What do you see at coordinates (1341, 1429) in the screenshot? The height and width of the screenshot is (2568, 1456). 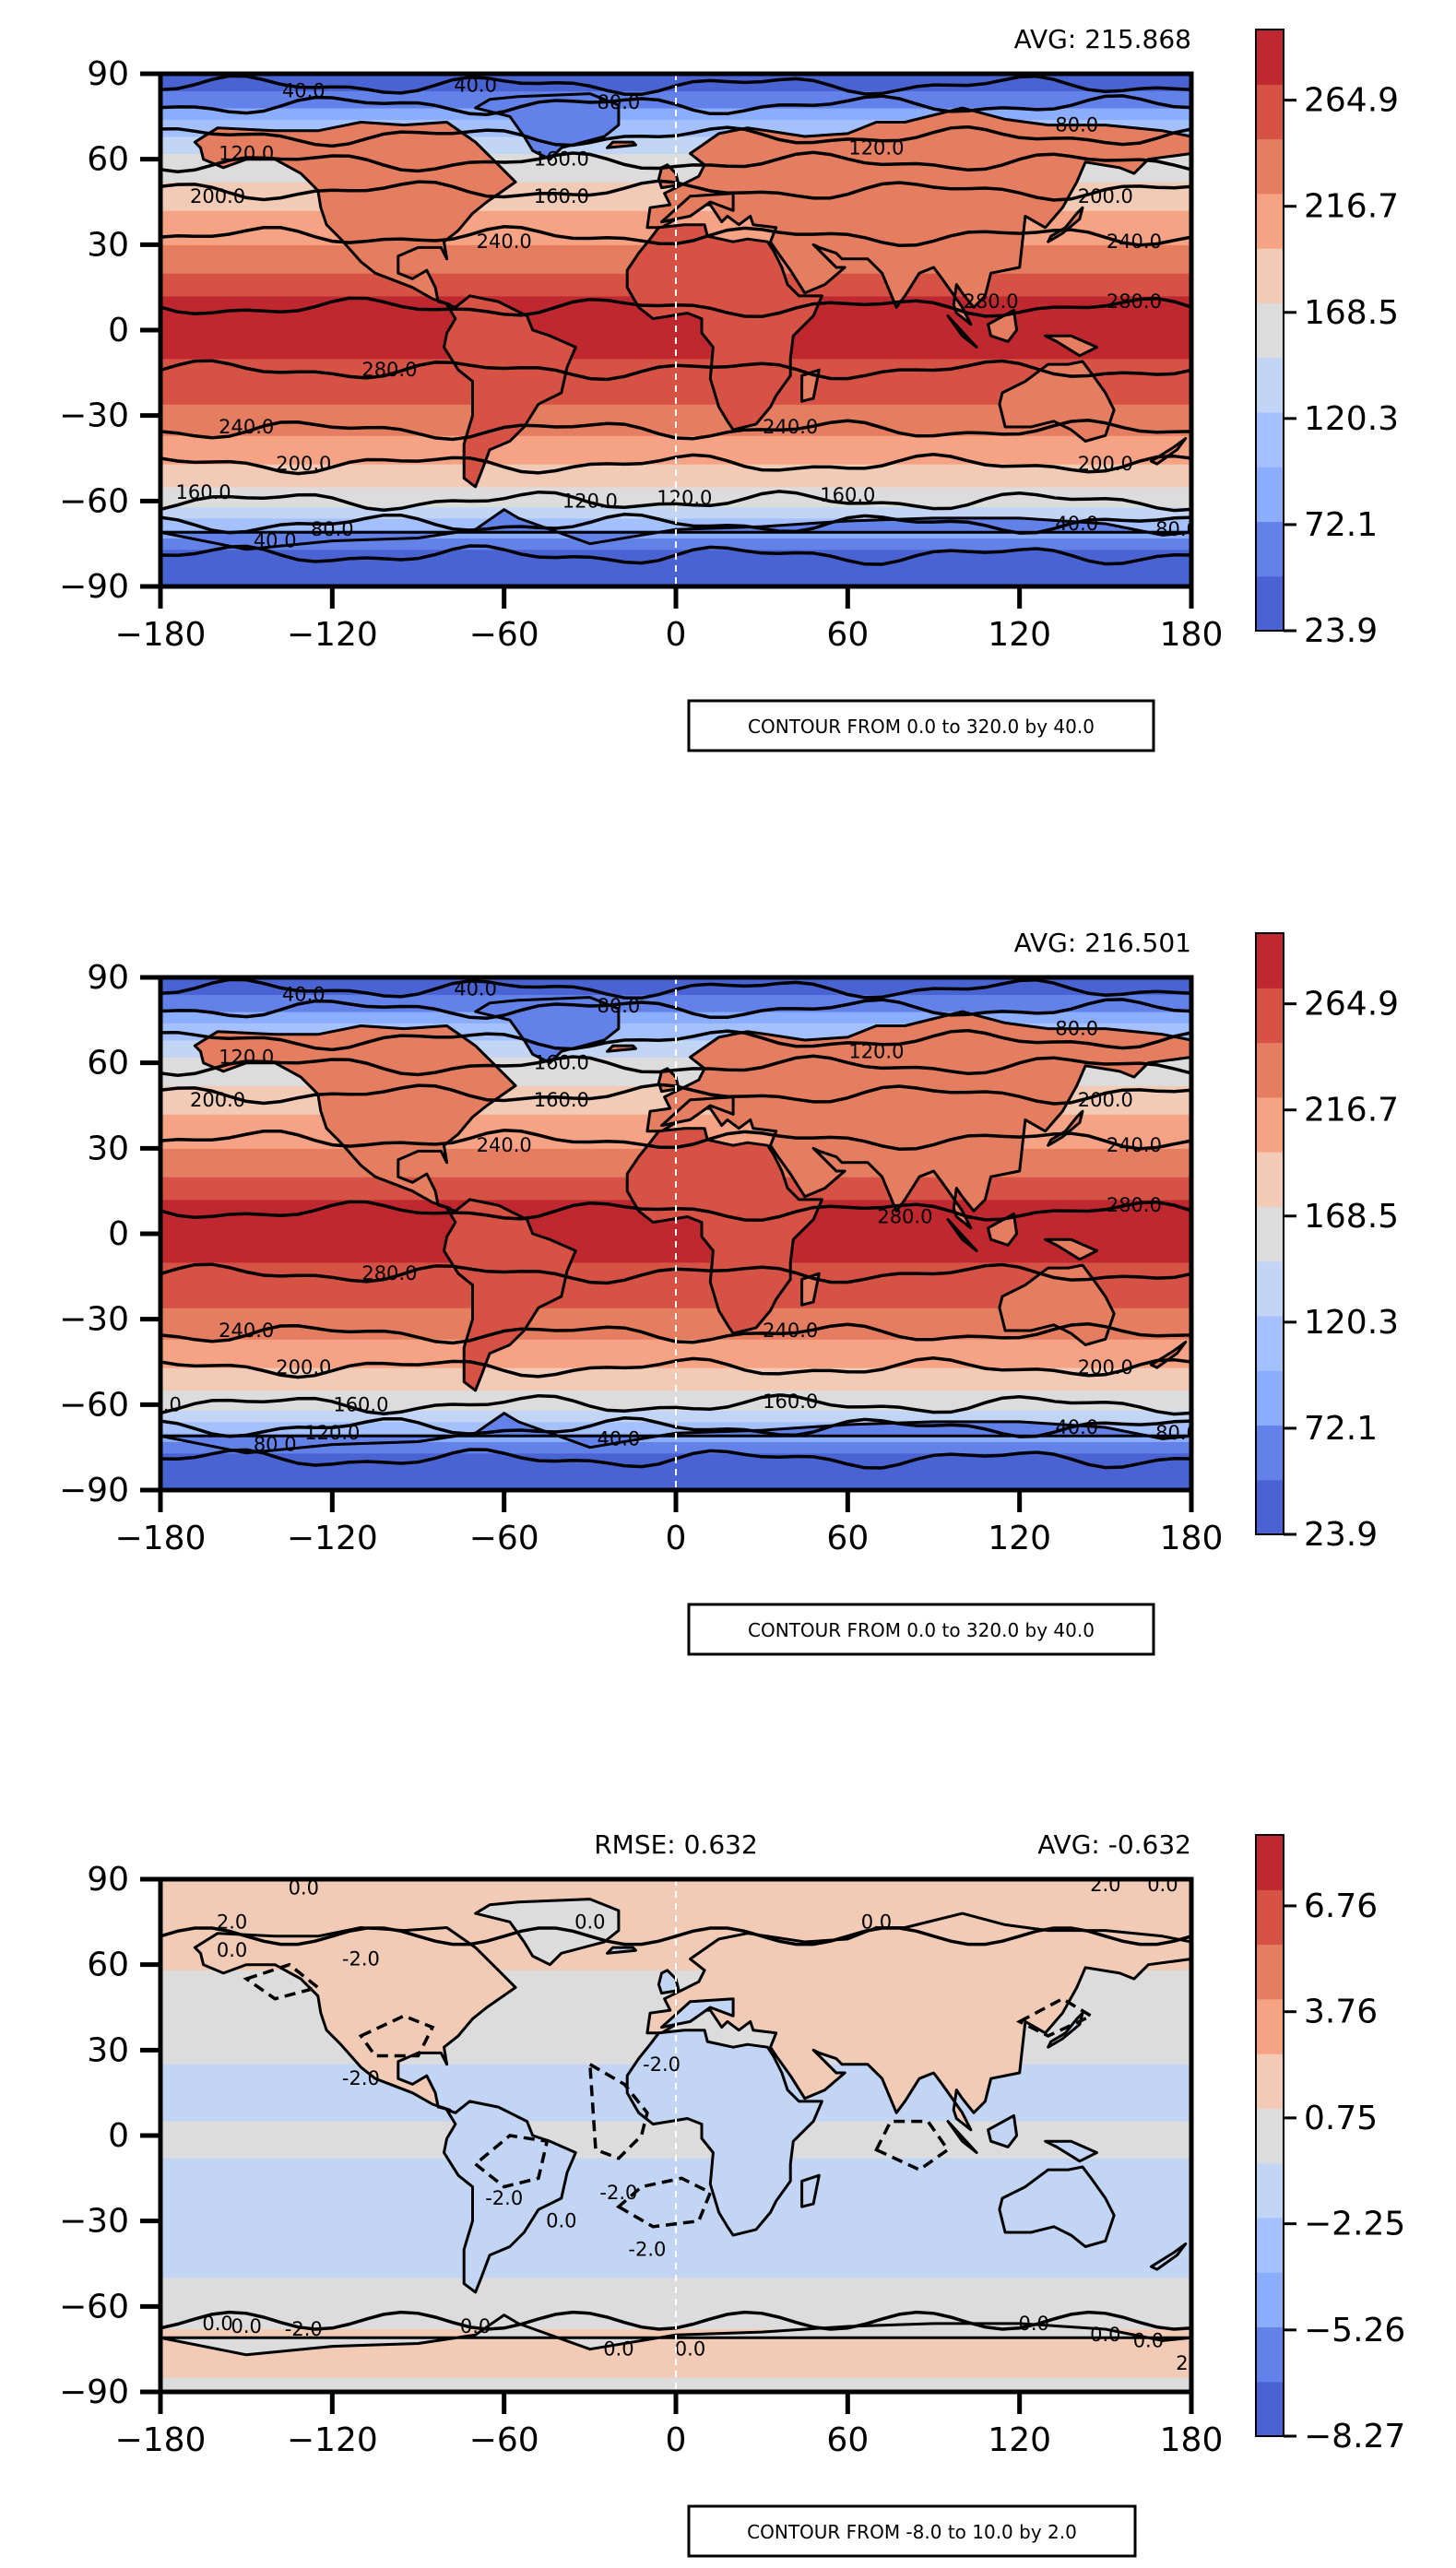 I see `colorbar-tick-label: 72.1` at bounding box center [1341, 1429].